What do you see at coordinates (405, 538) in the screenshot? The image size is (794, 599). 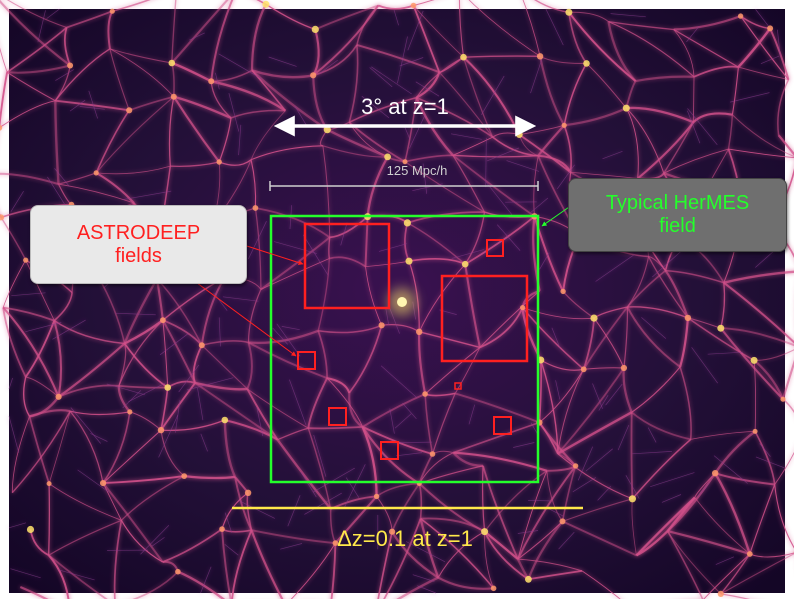 I see `dz-label: Δz=0.1 at z=1` at bounding box center [405, 538].